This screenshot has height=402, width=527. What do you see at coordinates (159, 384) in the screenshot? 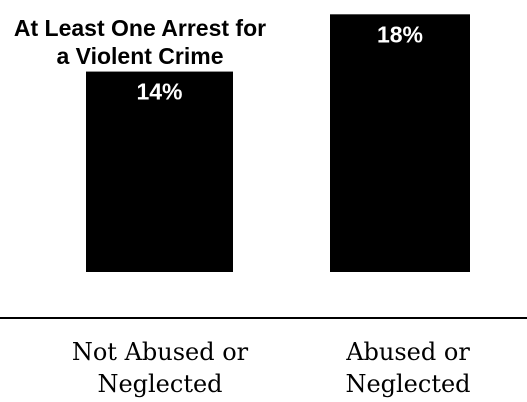
I see `category-label-1-line-2: Neglected` at bounding box center [159, 384].